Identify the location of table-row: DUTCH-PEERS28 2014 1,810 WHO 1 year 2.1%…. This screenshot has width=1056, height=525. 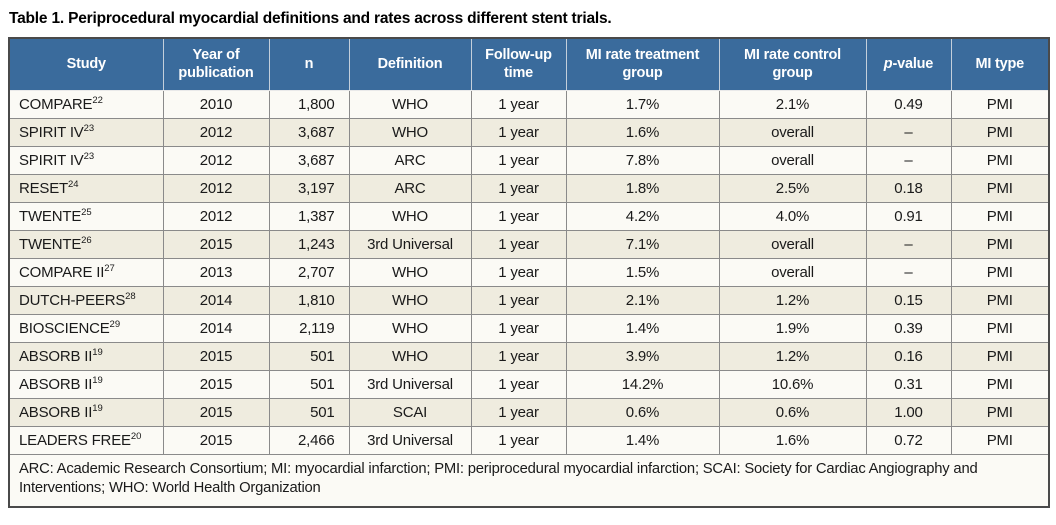
(529, 299).